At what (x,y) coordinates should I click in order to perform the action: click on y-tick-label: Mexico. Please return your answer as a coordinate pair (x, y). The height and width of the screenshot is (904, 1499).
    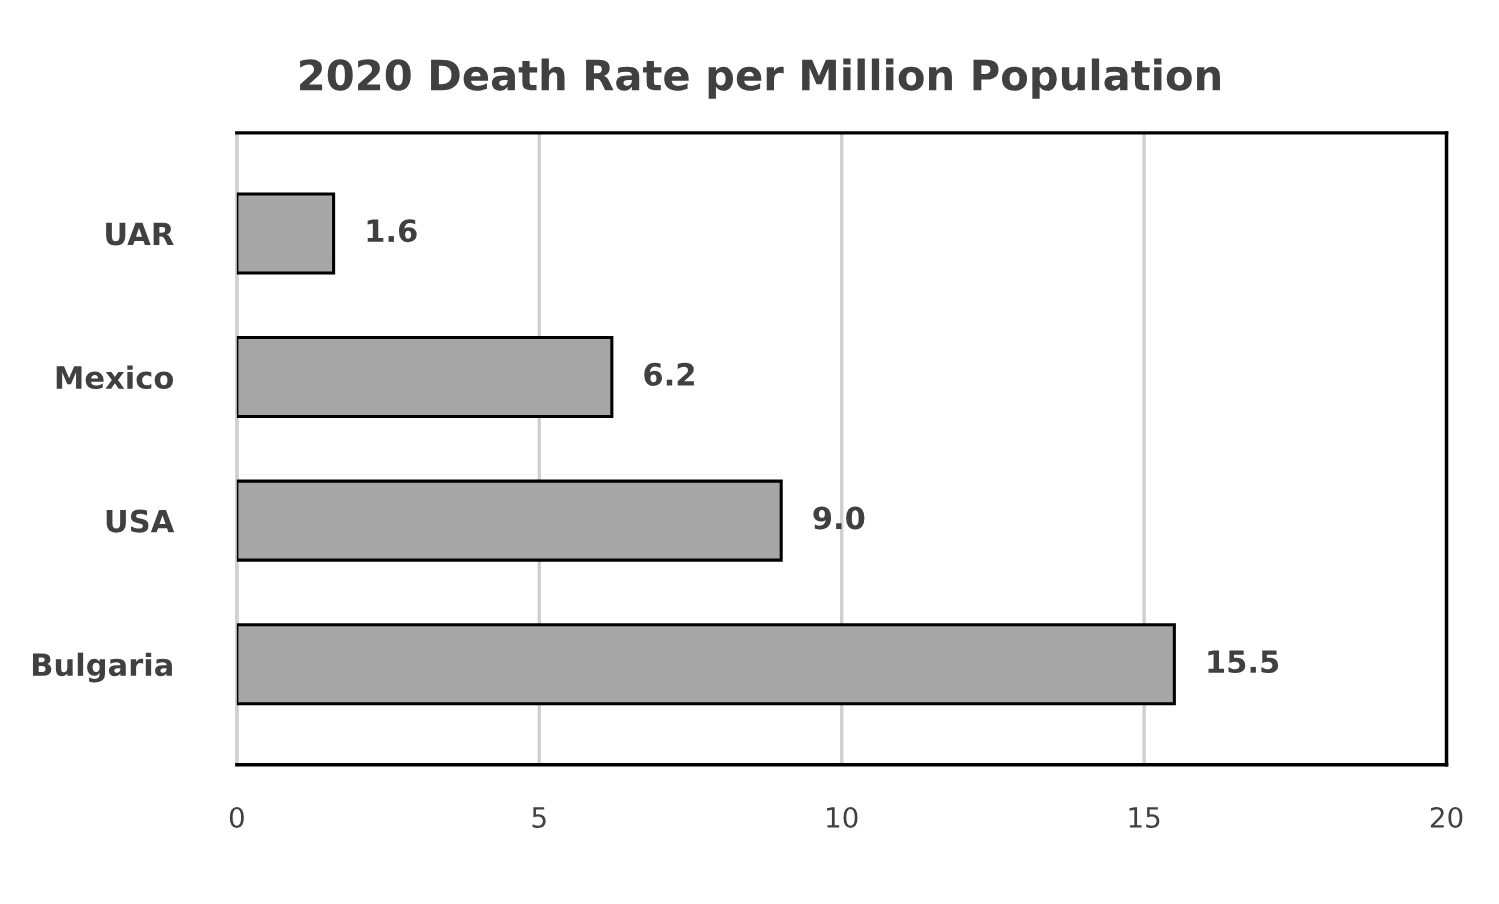
    Looking at the image, I should click on (115, 377).